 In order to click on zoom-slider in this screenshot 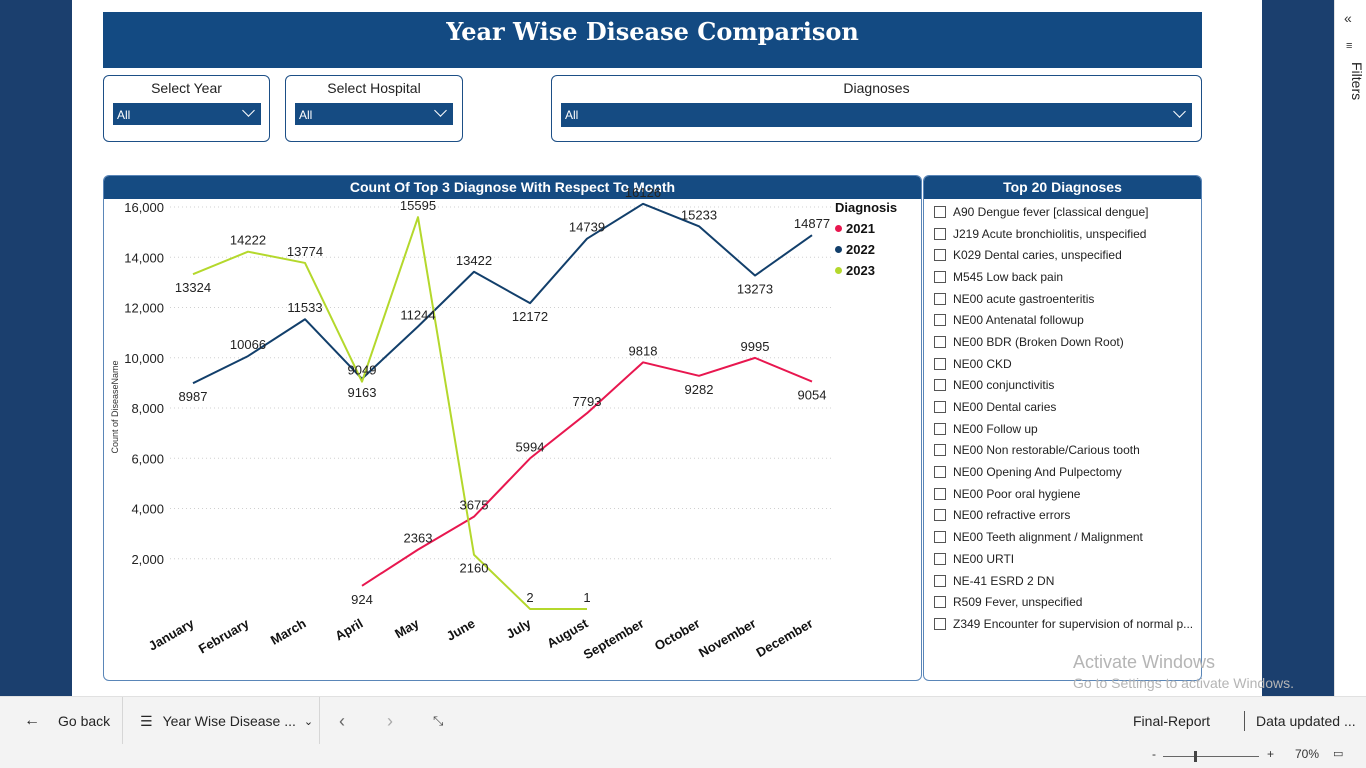, I will do `click(1211, 756)`.